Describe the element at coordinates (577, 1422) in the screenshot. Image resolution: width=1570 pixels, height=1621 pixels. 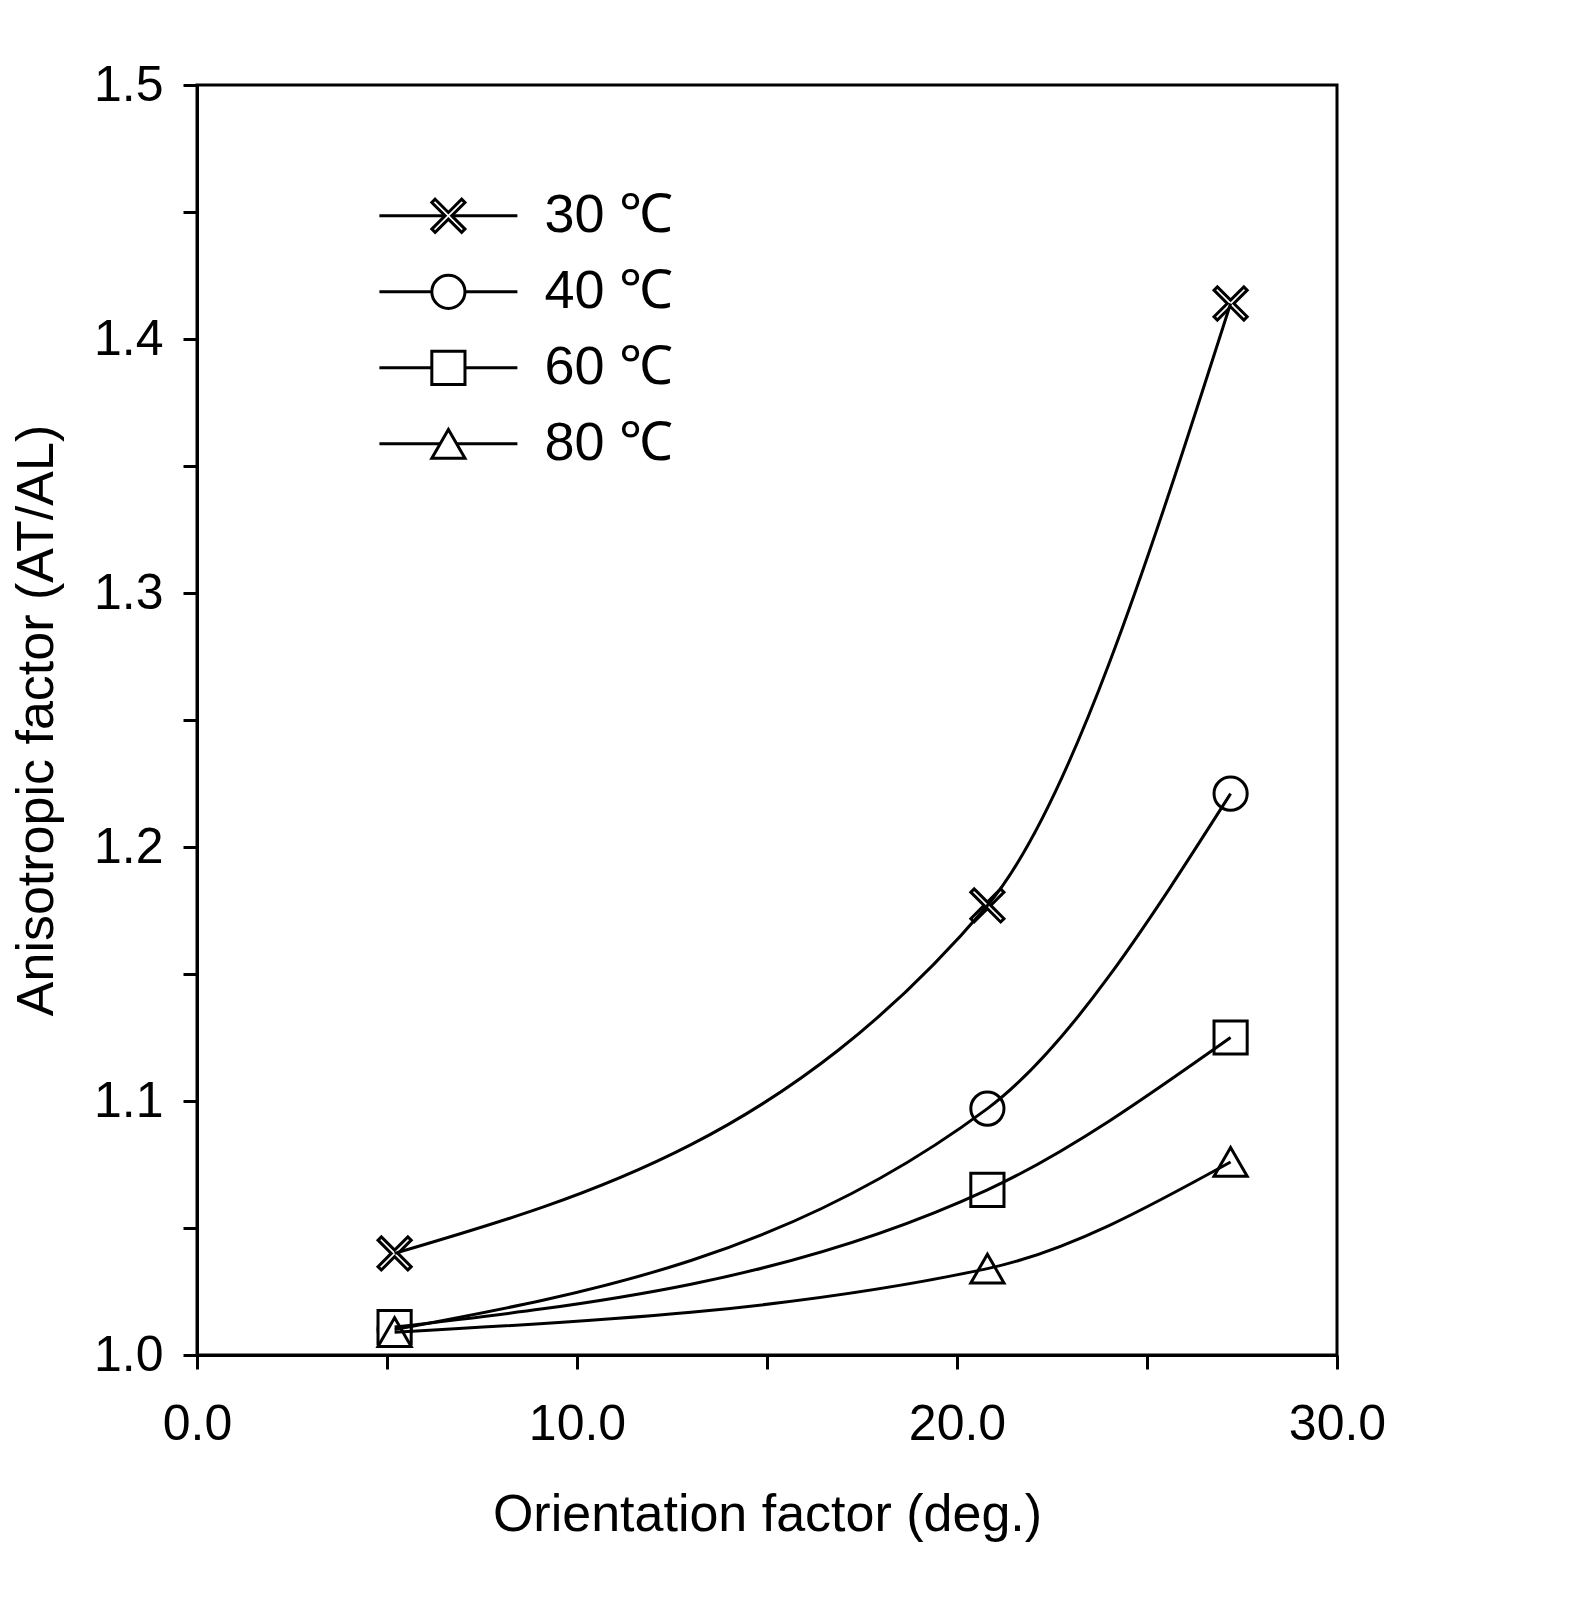
I see `x-tick-label: 10.0` at that location.